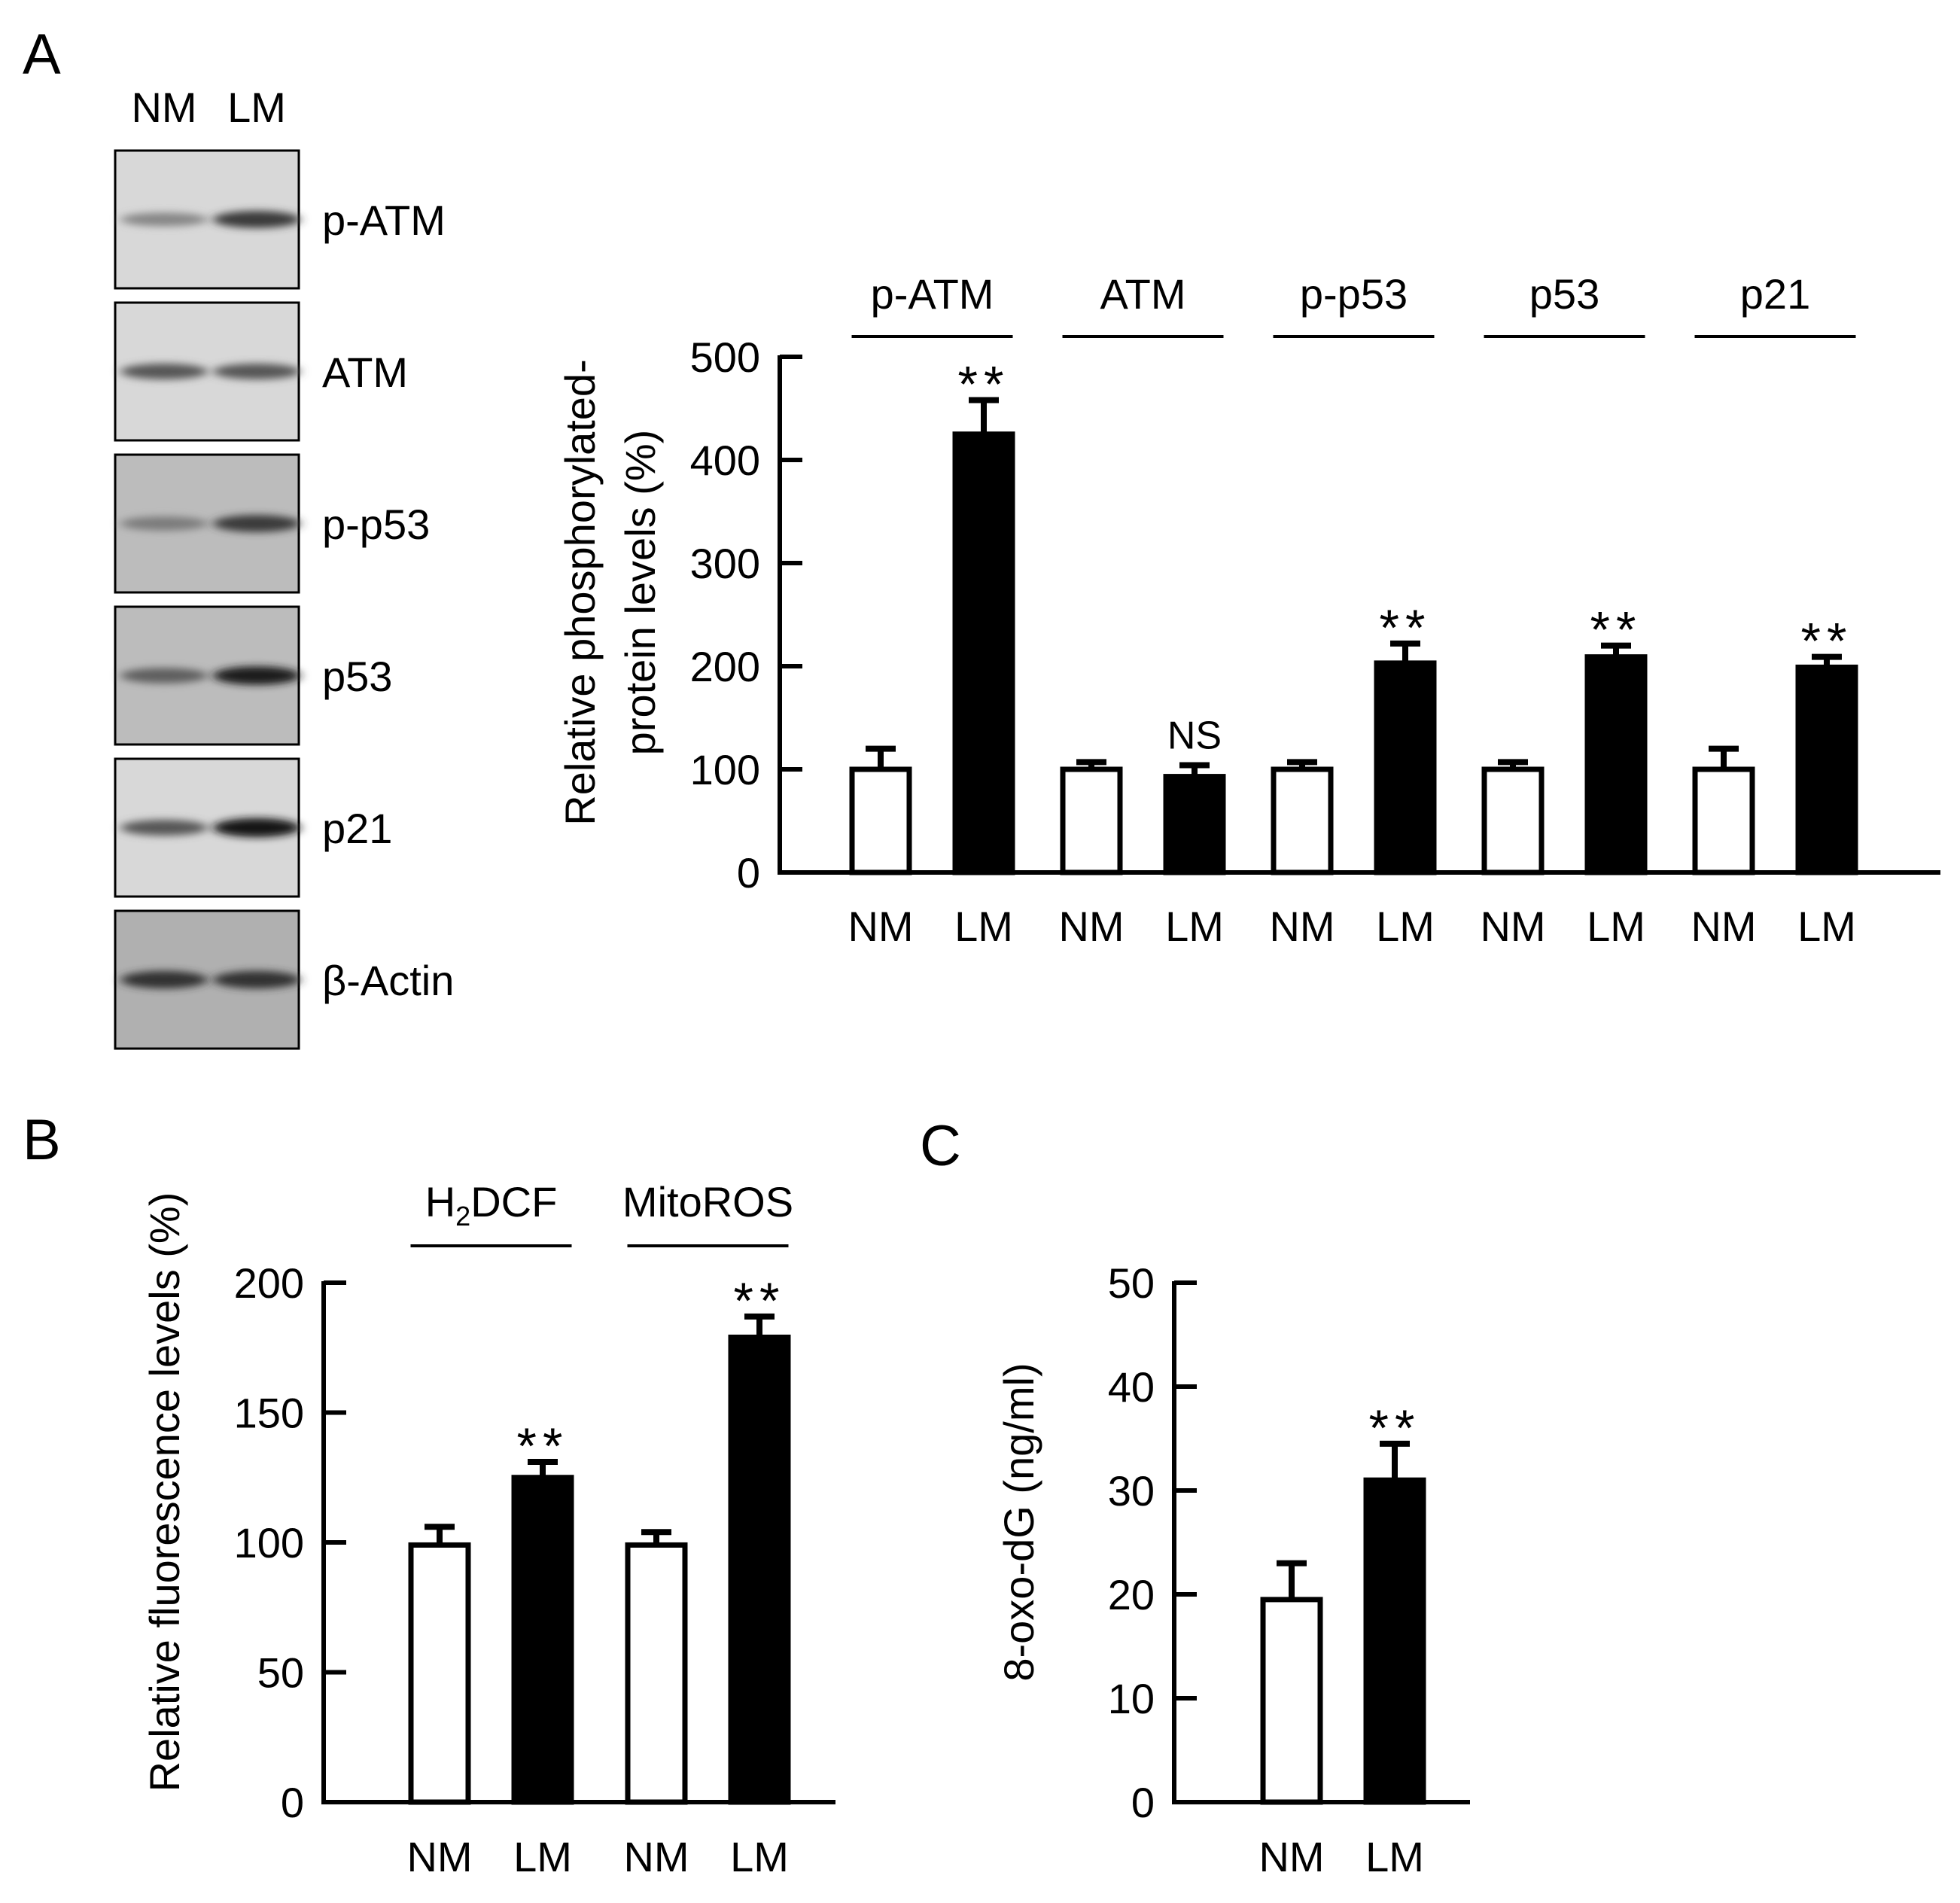 This screenshot has width=1960, height=1903. Describe the element at coordinates (357, 828) in the screenshot. I see `blot-label-p21: p21` at that location.